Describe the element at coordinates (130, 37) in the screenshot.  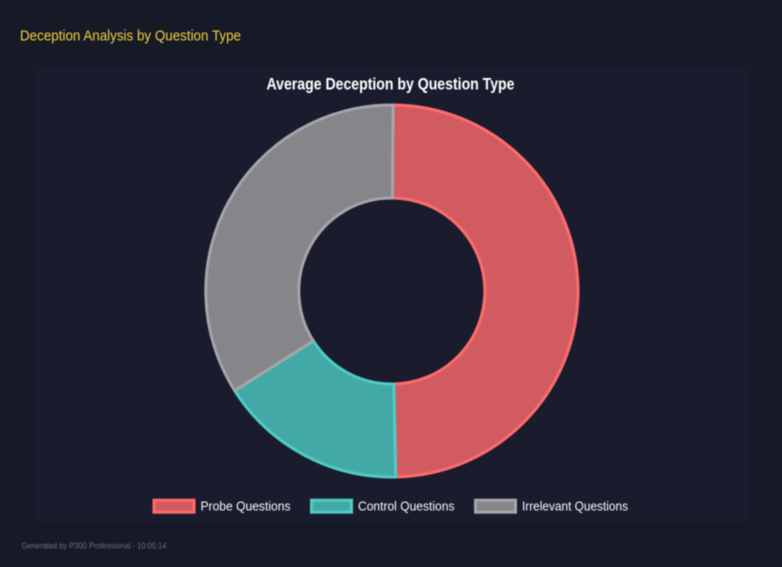
I see `svg-text:Deception Analysis by Question: Deception Analysis by Question Type` at that location.